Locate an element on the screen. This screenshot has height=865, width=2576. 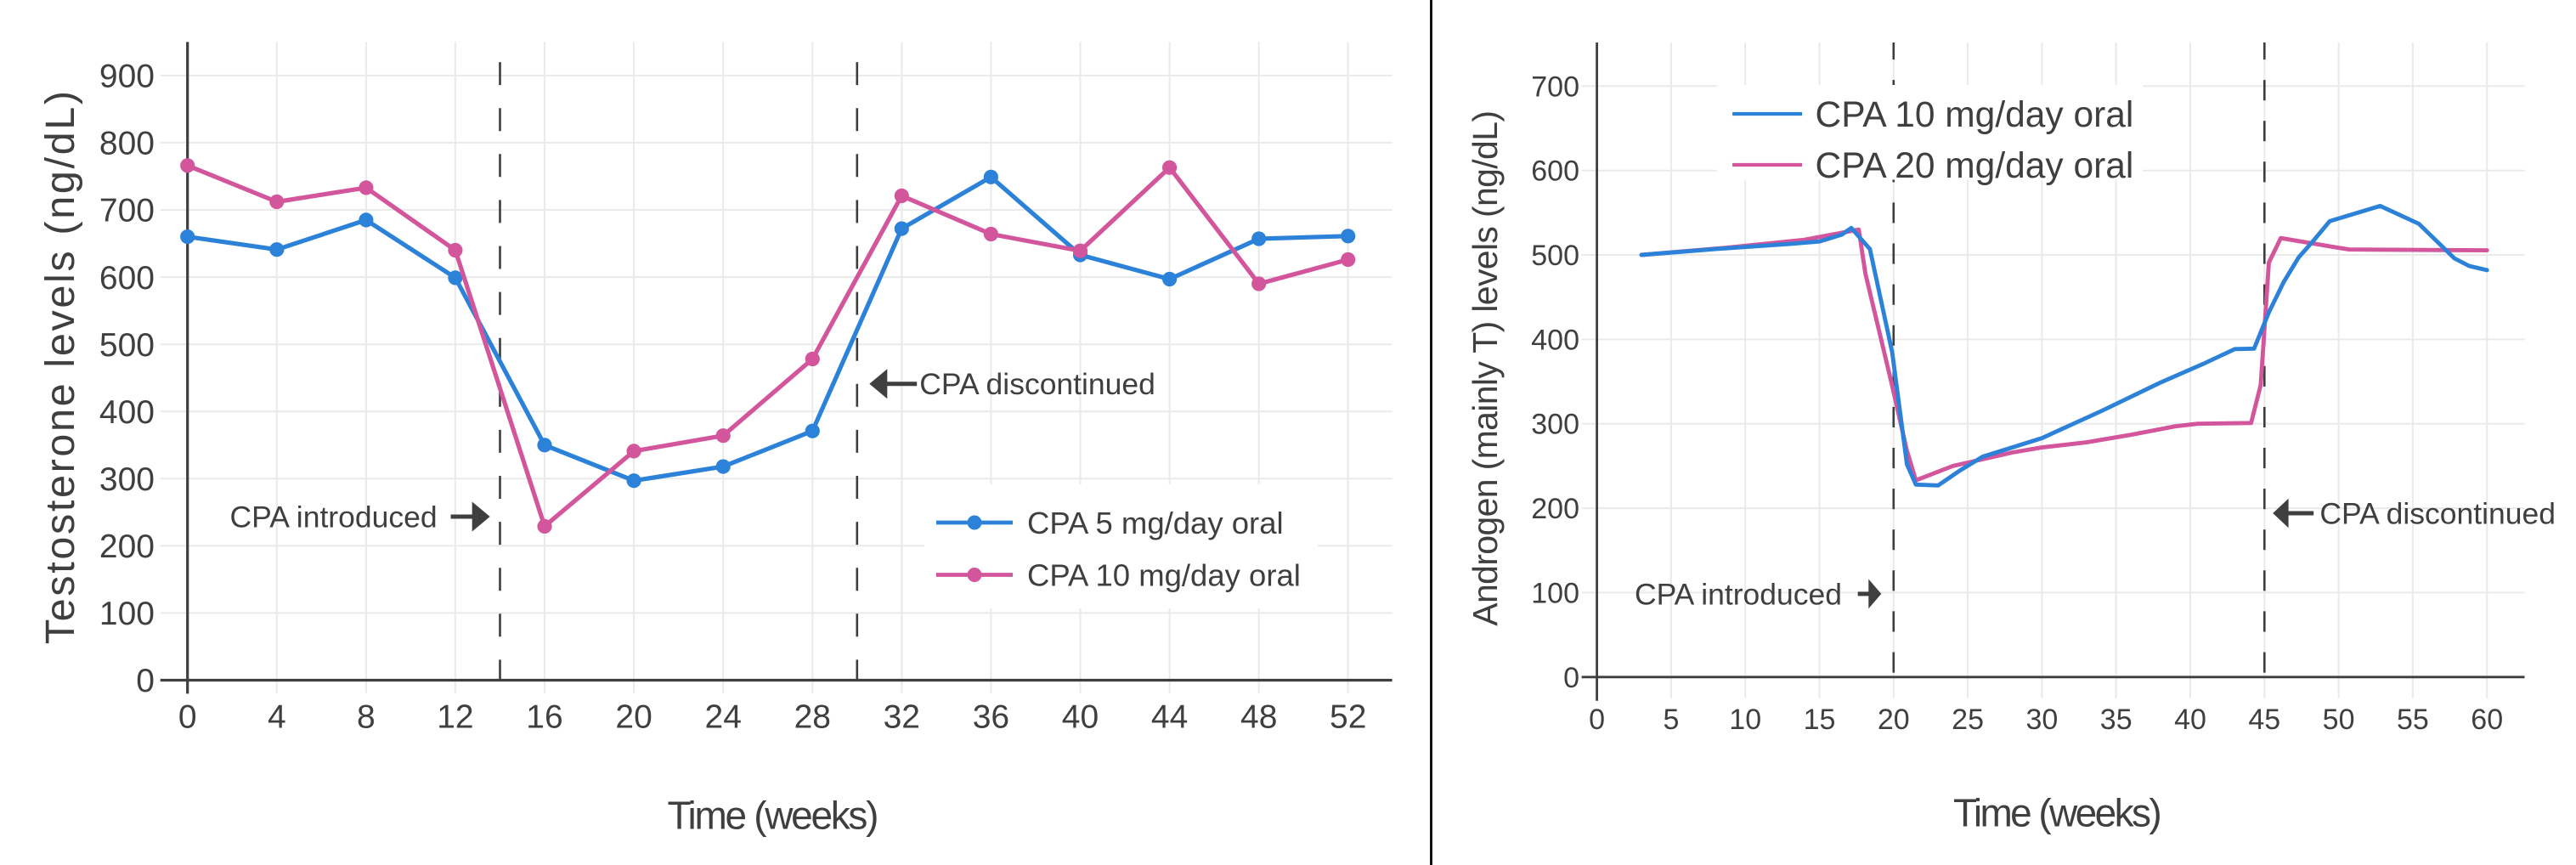
svg-text: 10 is located at coordinates (1745, 720).